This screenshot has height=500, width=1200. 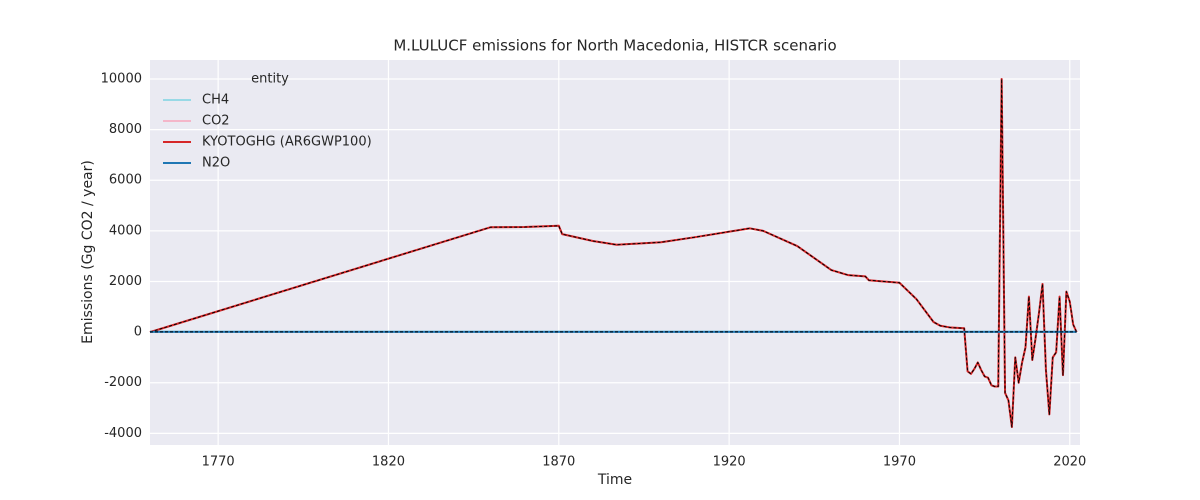 I want to click on y-tick-label: 8000, so click(x=125, y=129).